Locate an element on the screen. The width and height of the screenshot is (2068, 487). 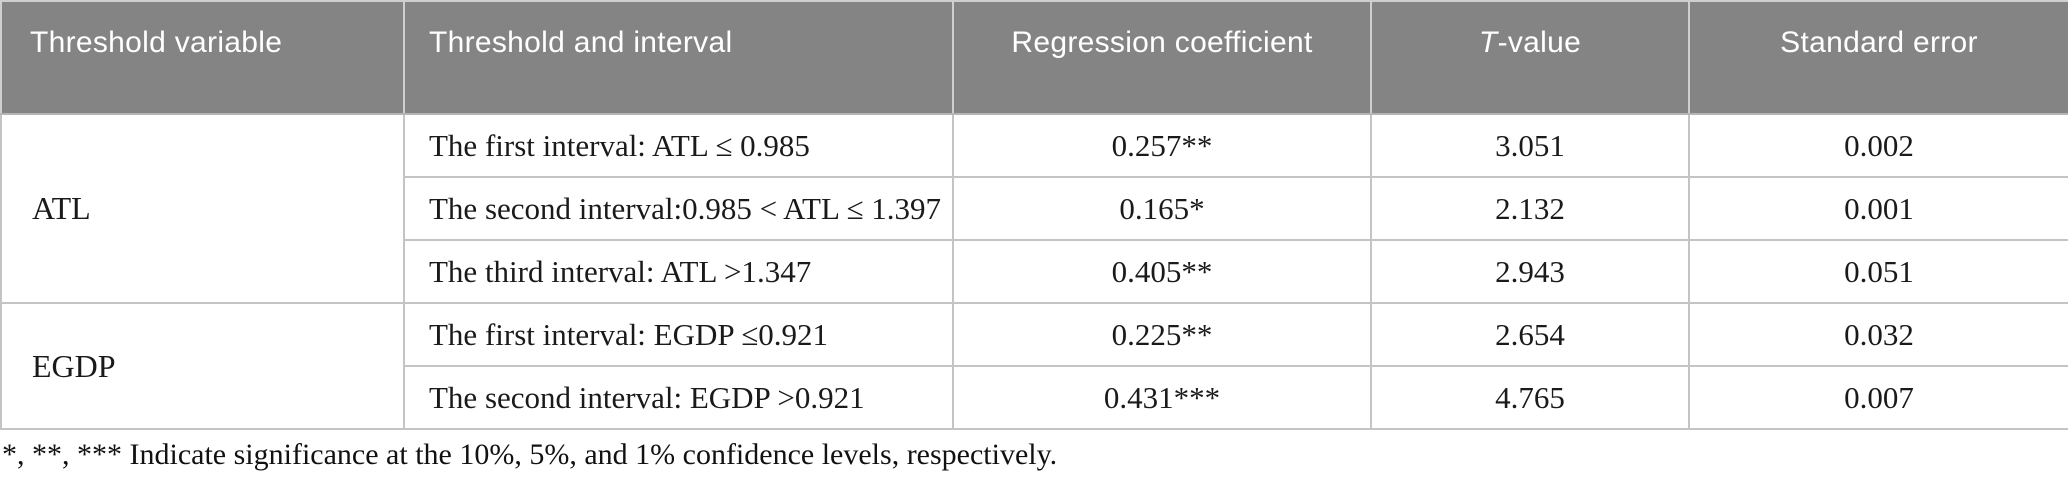
cell-std-error: 0.051 is located at coordinates (1878, 271).